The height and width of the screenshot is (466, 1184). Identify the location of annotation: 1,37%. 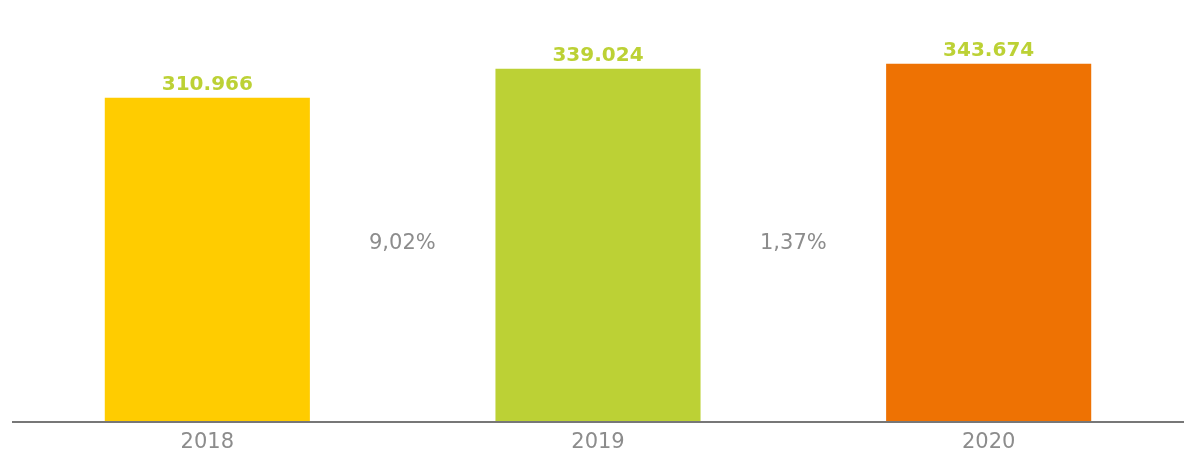
(793, 242).